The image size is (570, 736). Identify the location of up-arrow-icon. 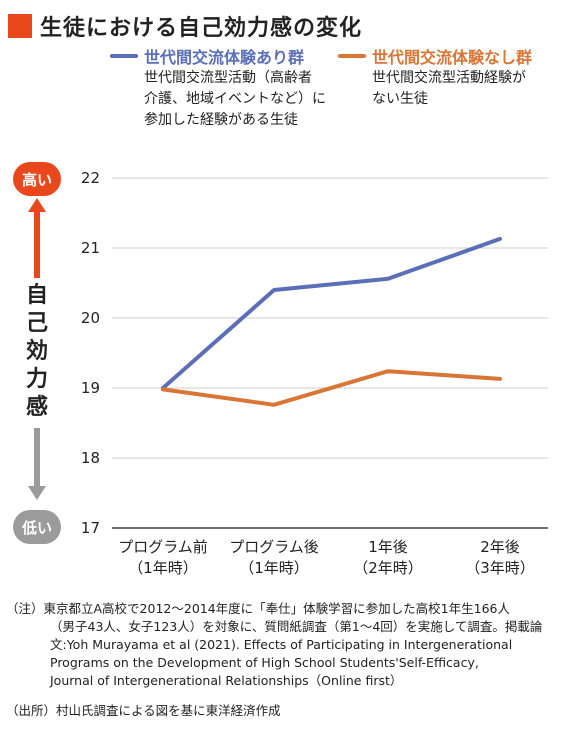
(37, 238).